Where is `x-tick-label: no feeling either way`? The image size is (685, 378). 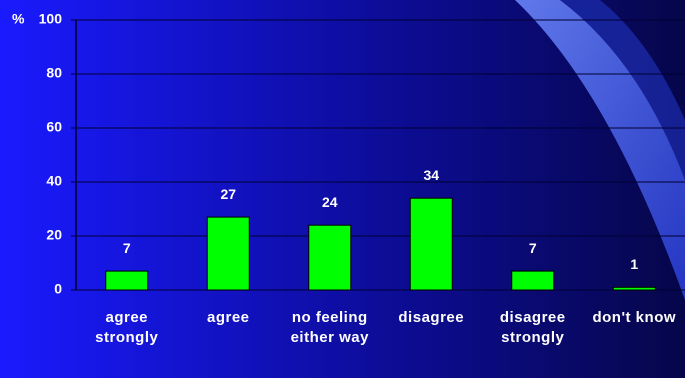 x-tick-label: no feeling either way is located at coordinates (329, 327).